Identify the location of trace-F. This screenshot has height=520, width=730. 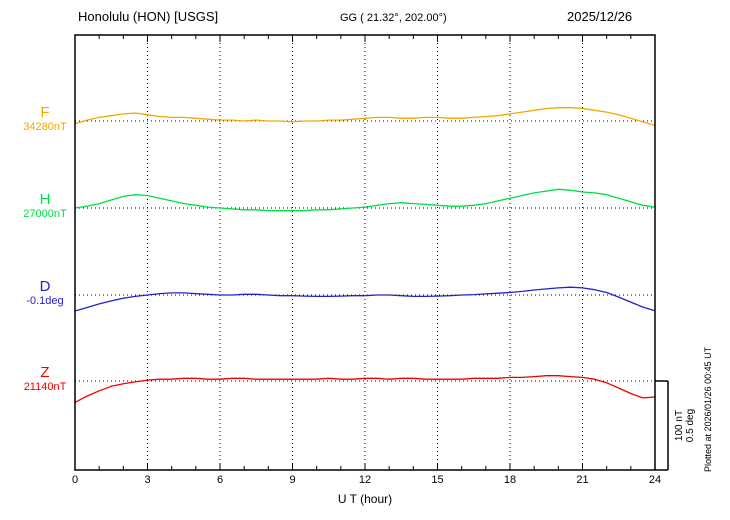
(365, 117).